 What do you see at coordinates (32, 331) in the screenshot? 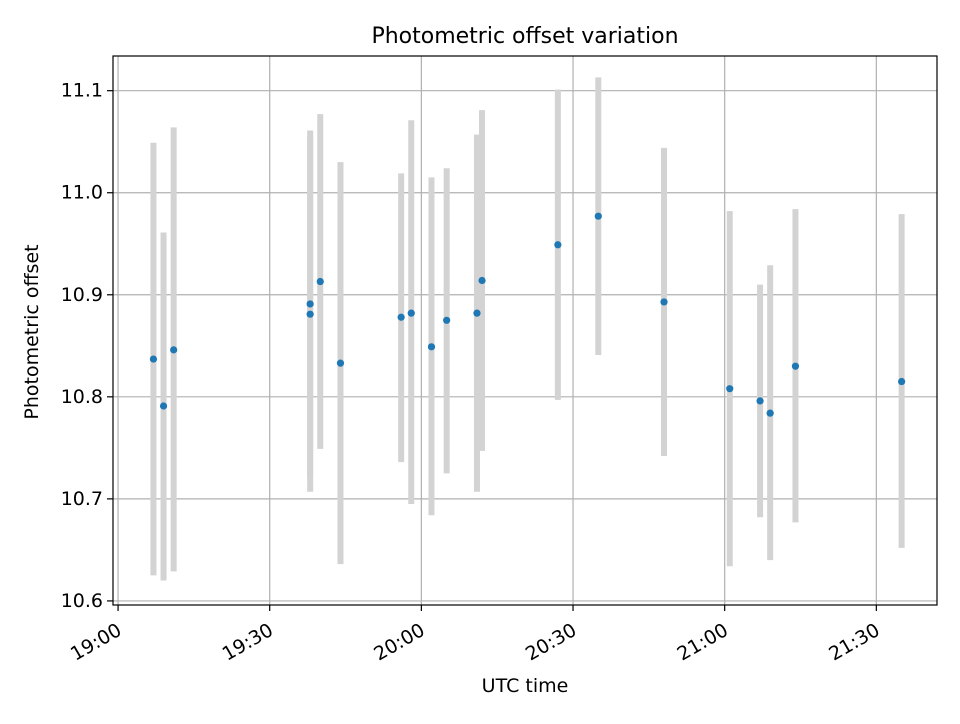
I see `y-axis-label: Photometric offset` at bounding box center [32, 331].